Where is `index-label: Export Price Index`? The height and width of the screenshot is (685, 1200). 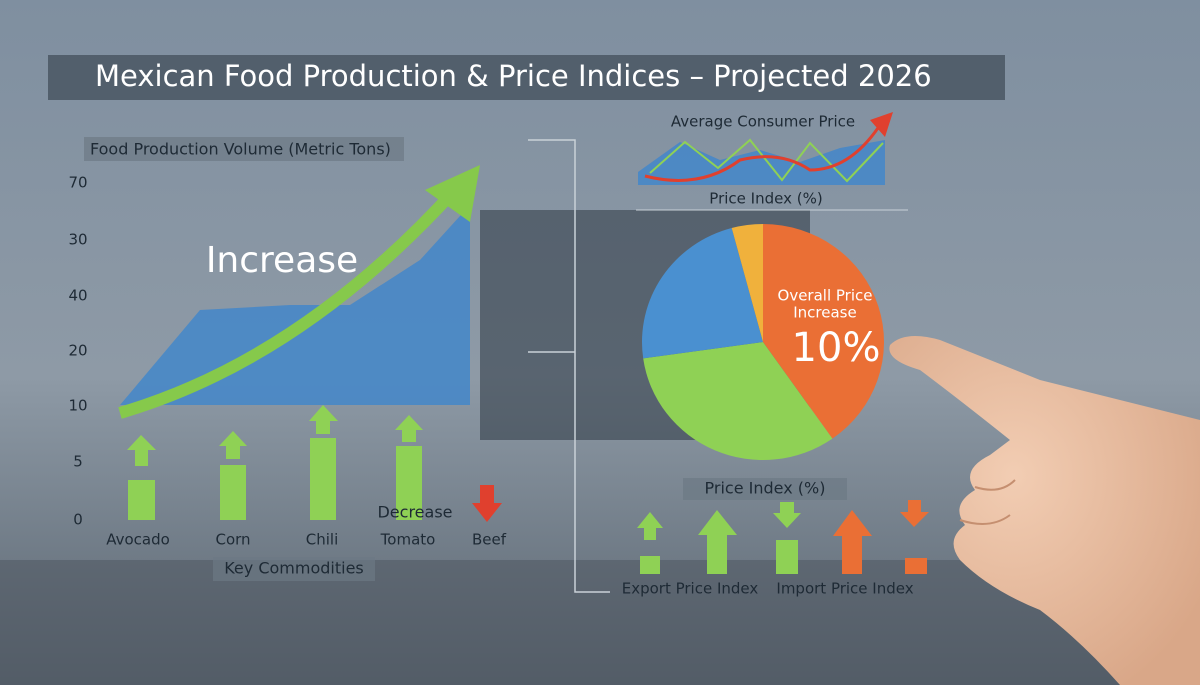
index-label: Export Price Index is located at coordinates (690, 589).